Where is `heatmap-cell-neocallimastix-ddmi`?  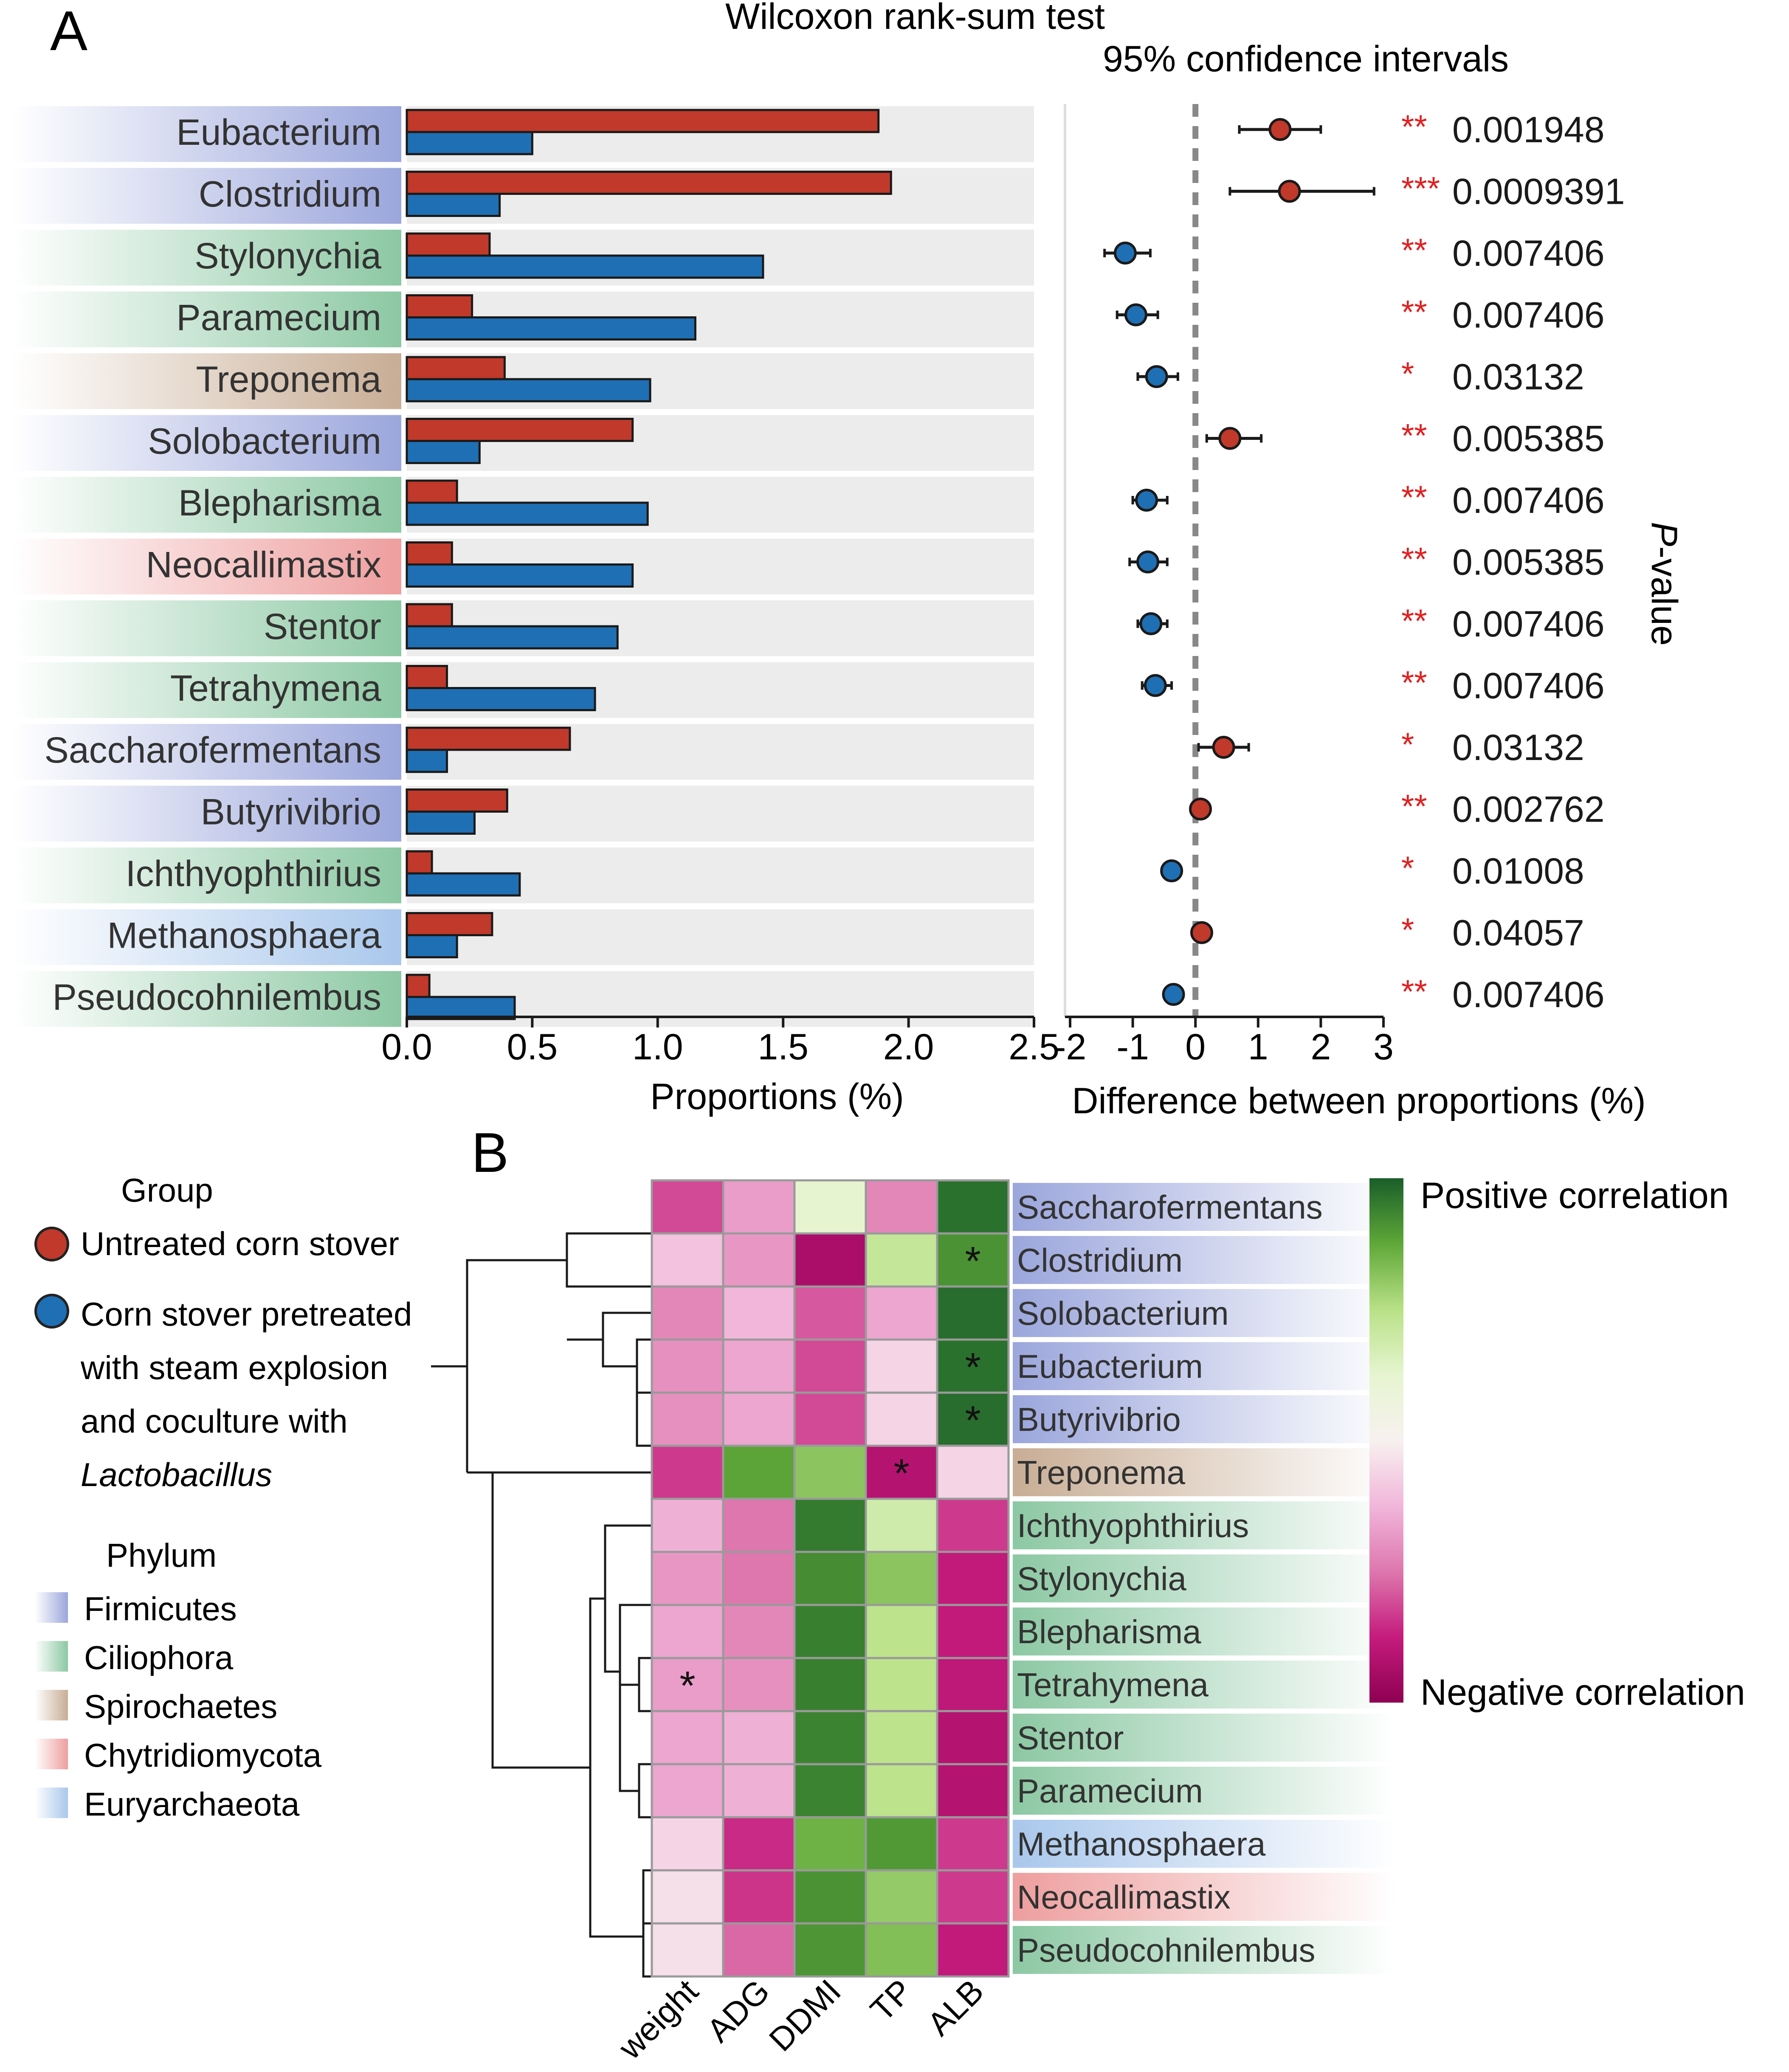
heatmap-cell-neocallimastix-ddmi is located at coordinates (830, 1897).